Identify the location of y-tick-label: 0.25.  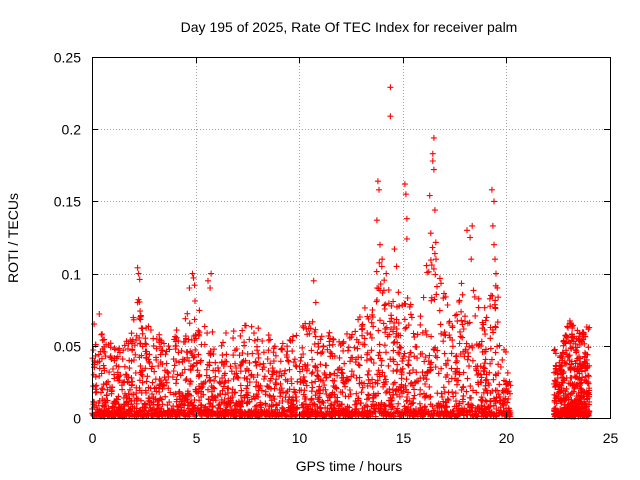
(67, 58).